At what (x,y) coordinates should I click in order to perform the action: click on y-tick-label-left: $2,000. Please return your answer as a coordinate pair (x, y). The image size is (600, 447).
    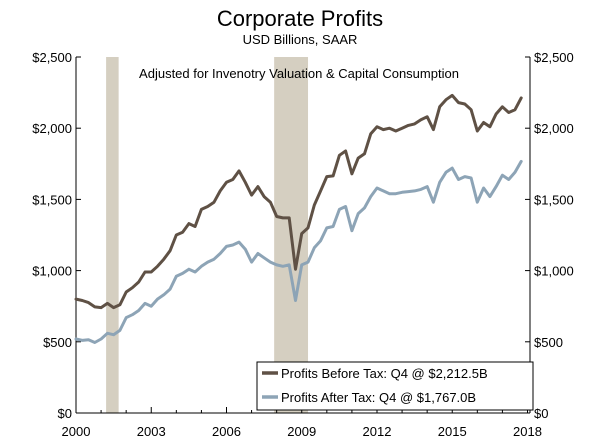
    Looking at the image, I should click on (52, 128).